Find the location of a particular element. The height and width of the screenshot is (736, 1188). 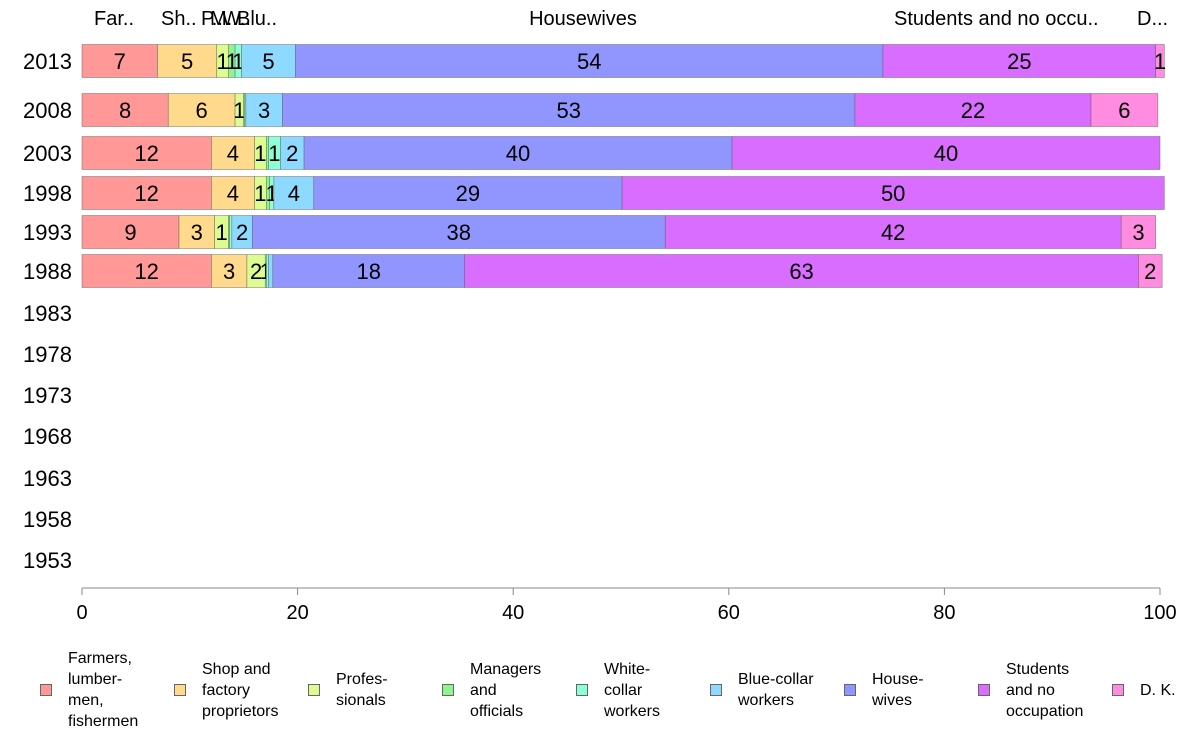

y-tick-label: 1963 is located at coordinates (47, 478).